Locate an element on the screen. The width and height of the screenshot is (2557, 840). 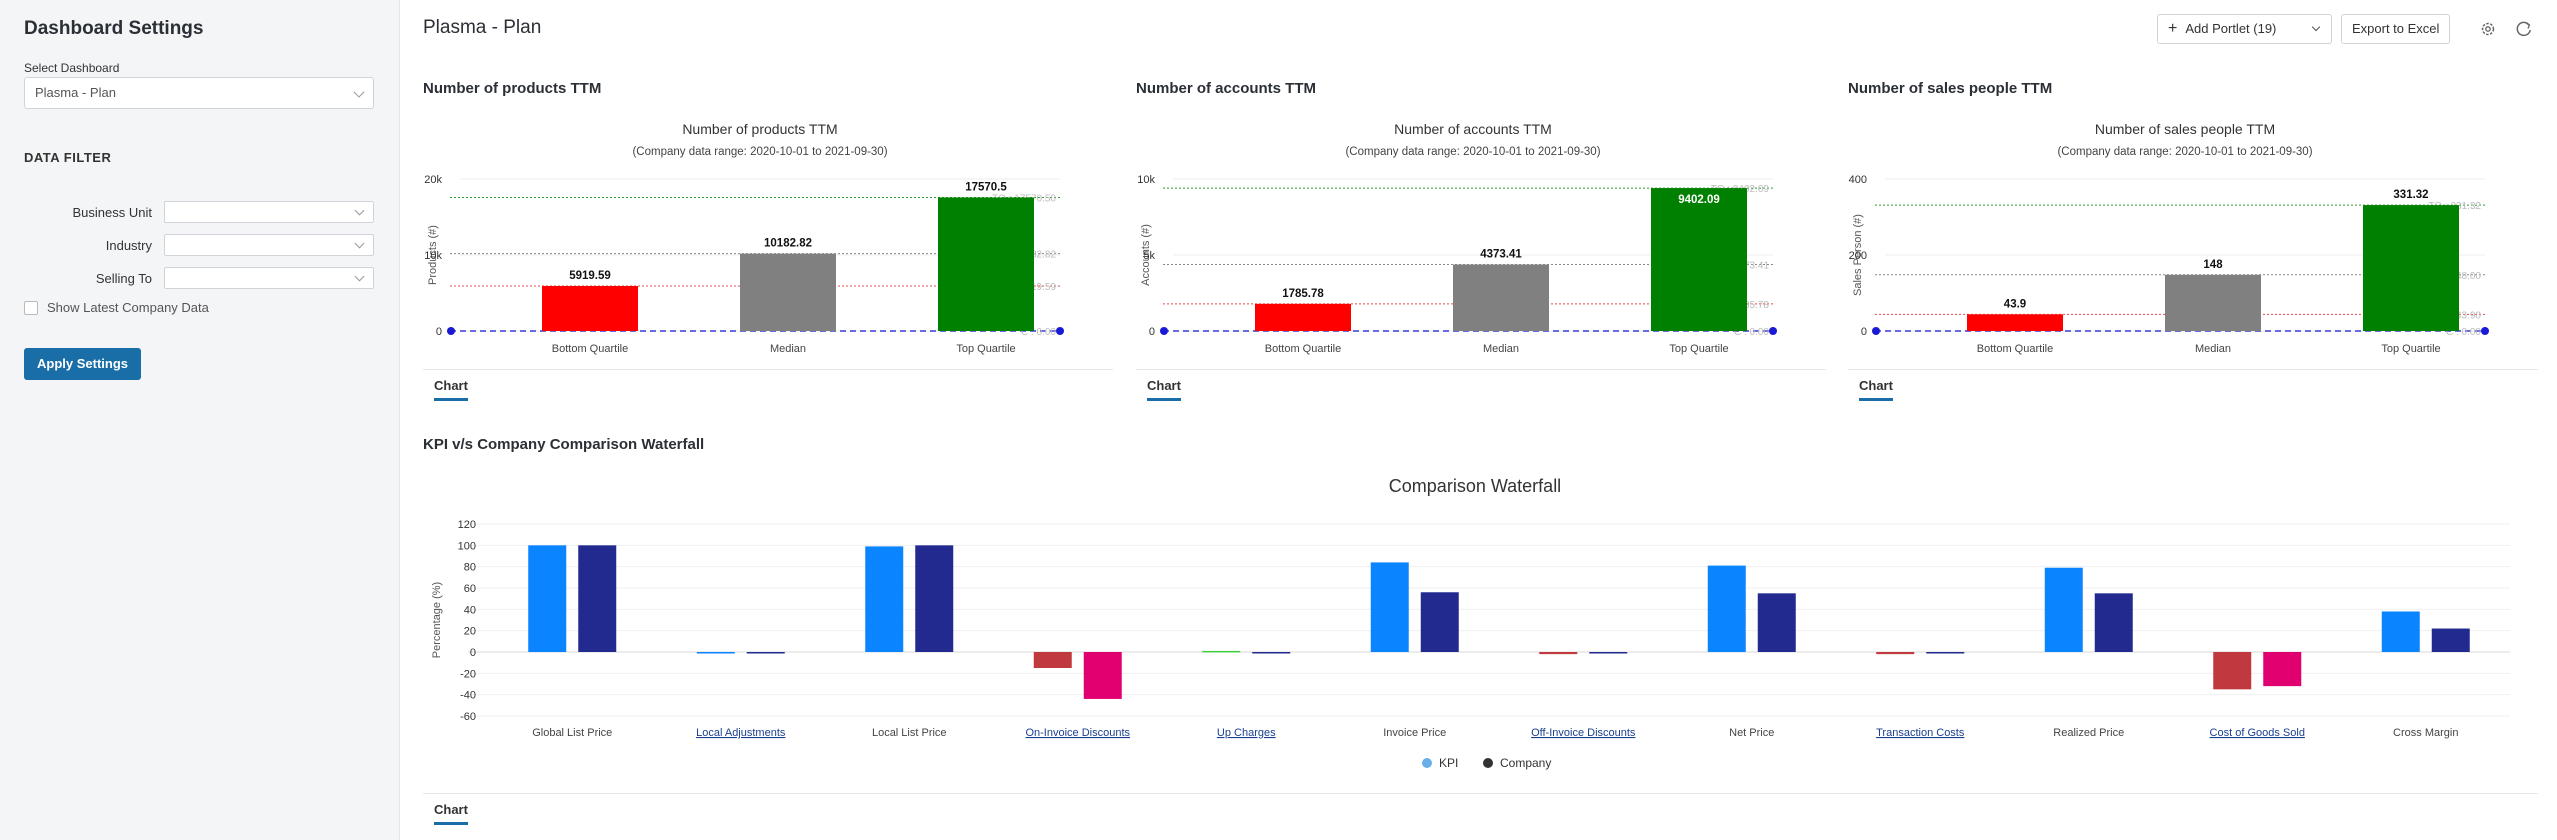
legend-company-label: Company is located at coordinates (1525, 763).